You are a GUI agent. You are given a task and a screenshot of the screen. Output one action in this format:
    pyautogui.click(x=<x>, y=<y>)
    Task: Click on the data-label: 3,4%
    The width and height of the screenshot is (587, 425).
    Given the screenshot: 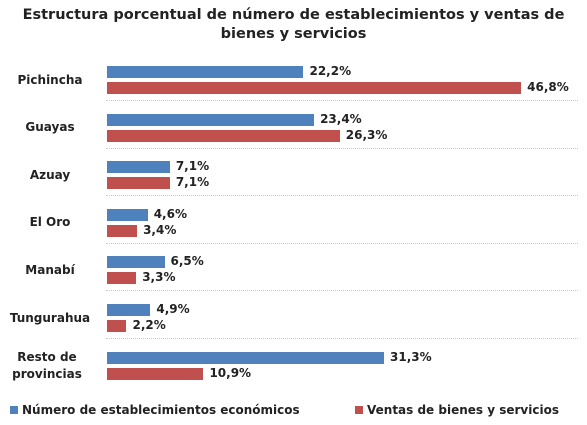 What is the action you would take?
    pyautogui.click(x=160, y=229)
    